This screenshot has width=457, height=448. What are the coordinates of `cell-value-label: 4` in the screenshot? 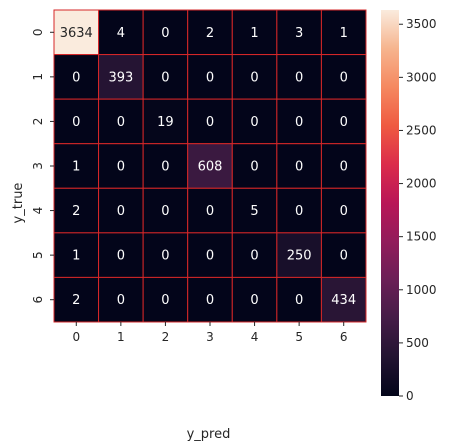 It's located at (121, 33).